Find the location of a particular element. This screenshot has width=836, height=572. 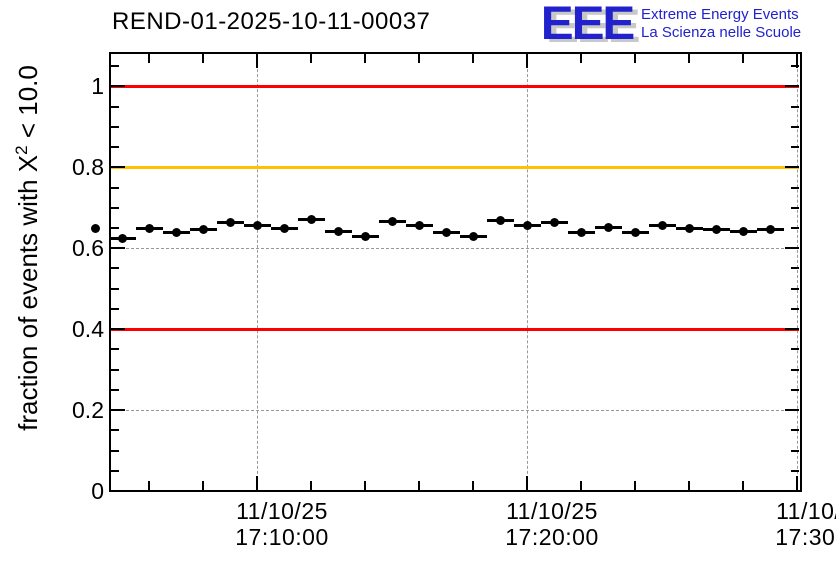

y-tick-label: 0.6 is located at coordinates (88, 248).